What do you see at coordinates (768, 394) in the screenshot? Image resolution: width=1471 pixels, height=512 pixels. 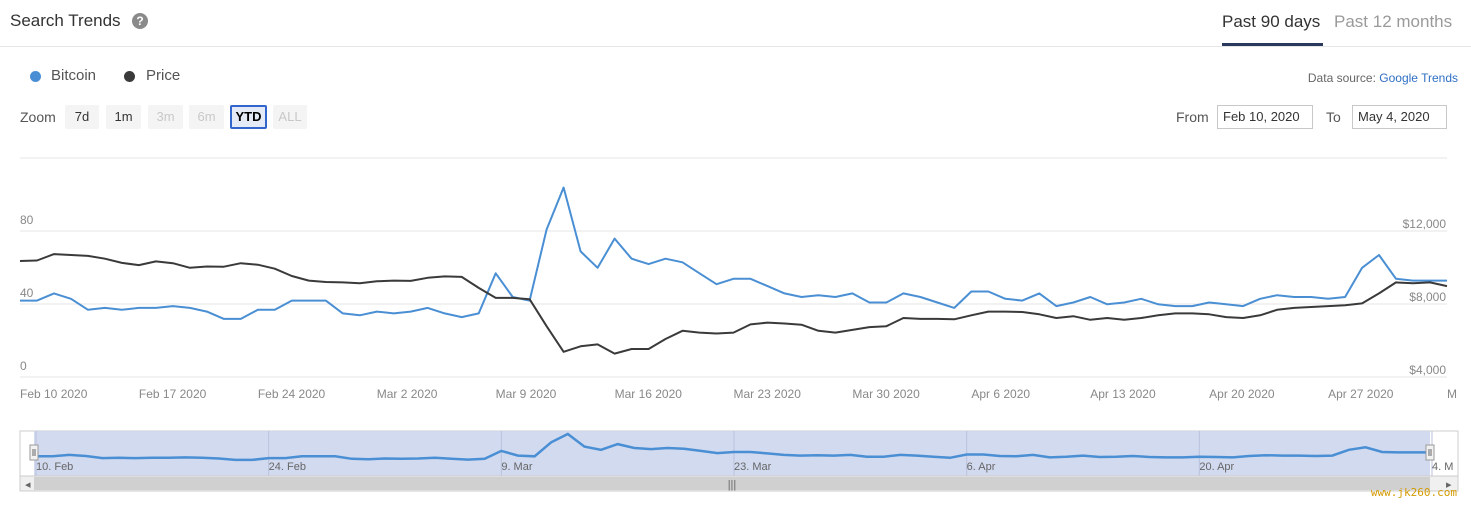 I see `x-tick-label: Mar 23 2020` at bounding box center [768, 394].